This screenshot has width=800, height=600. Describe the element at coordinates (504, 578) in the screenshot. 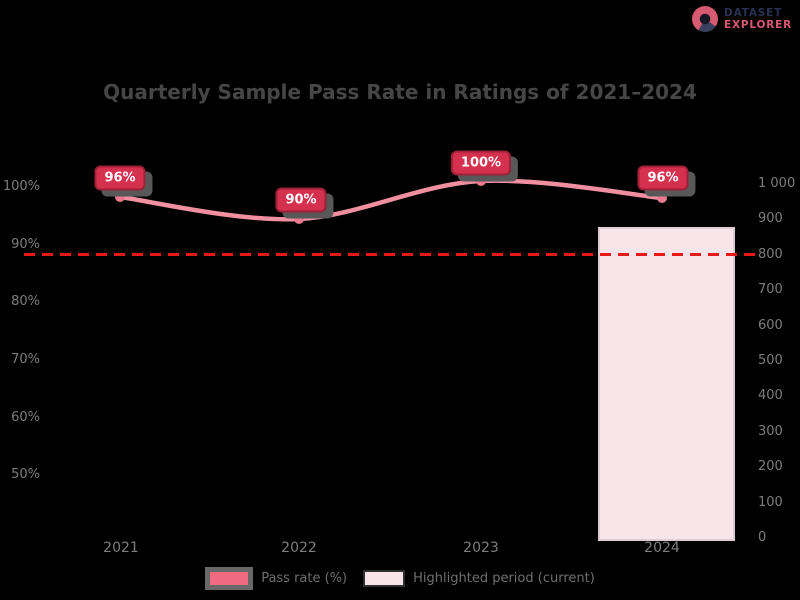

I see `legend-label: Highlighted period (current)` at that location.